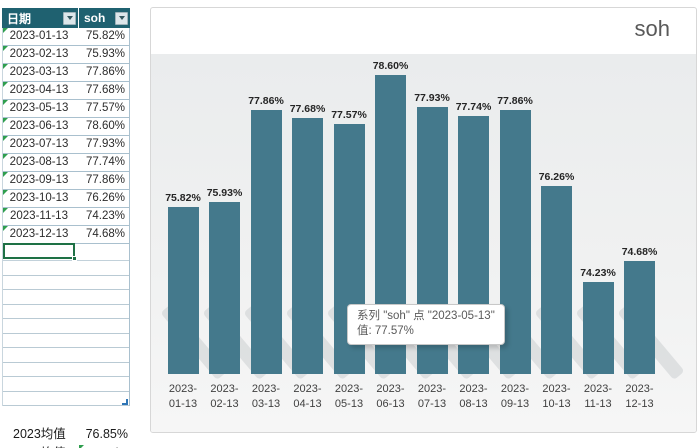 This screenshot has width=700, height=448. I want to click on soh-cell: 76.26%, so click(105, 198).